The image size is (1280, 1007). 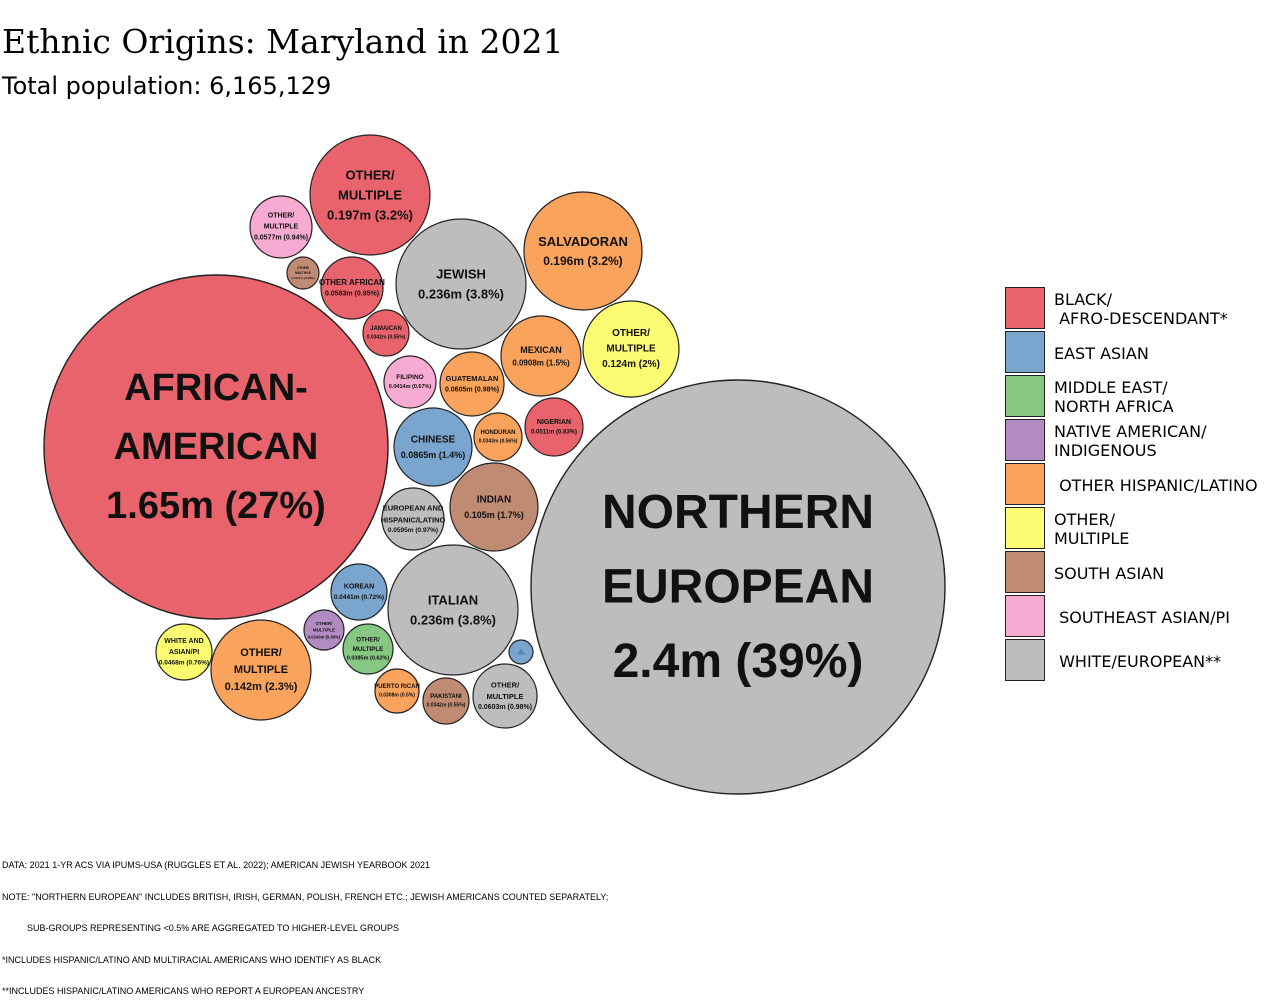 What do you see at coordinates (410, 387) in the screenshot?
I see `bubble-value-label: 0.0414m (0.67%)` at bounding box center [410, 387].